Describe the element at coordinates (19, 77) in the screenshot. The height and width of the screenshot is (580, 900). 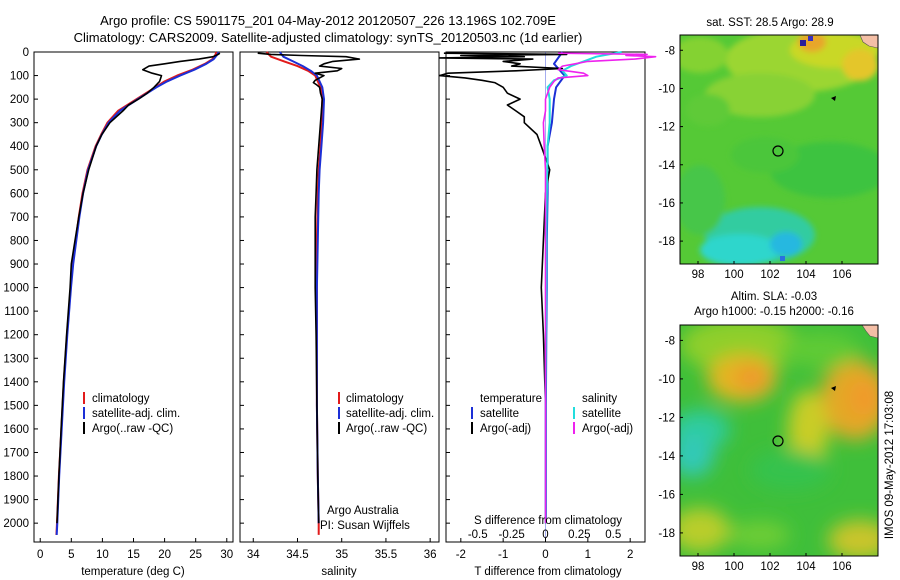
I see `depth-tick-label: 100` at that location.